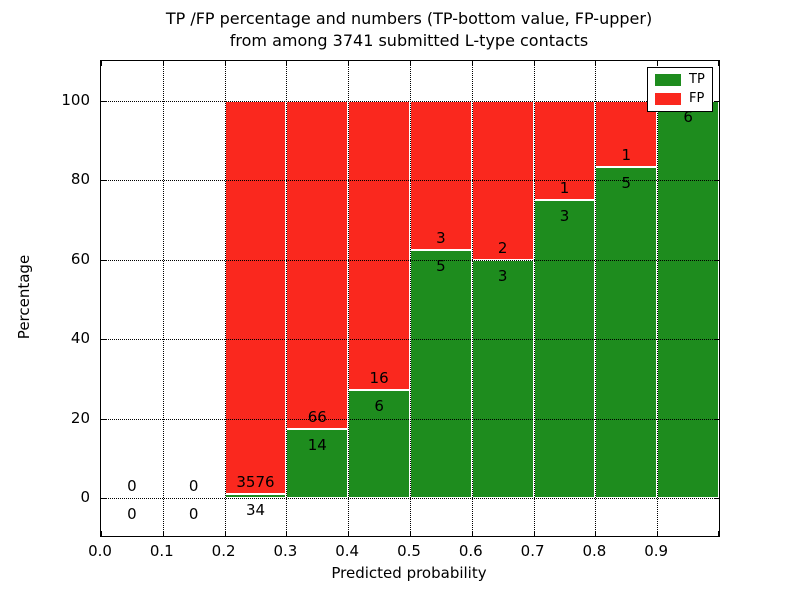  What do you see at coordinates (379, 377) in the screenshot?
I see `fp-count-label: 16` at bounding box center [379, 377].